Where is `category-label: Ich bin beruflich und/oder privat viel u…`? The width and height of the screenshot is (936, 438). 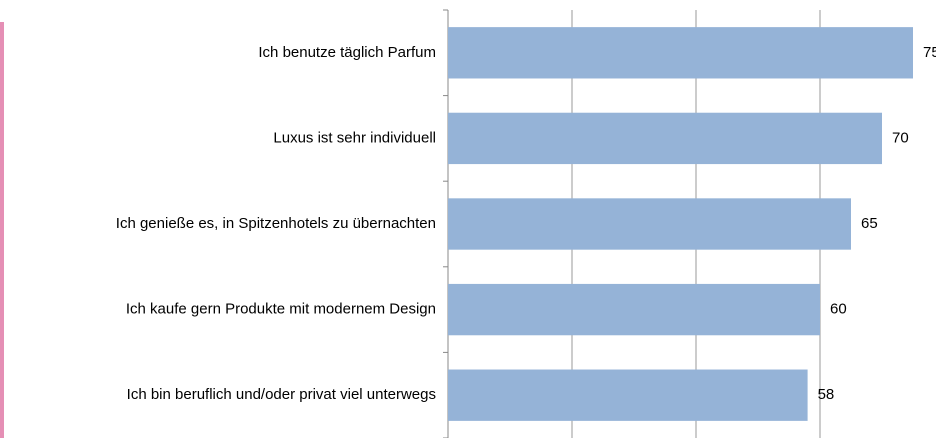
category-label: Ich bin beruflich und/oder privat viel u… is located at coordinates (281, 394).